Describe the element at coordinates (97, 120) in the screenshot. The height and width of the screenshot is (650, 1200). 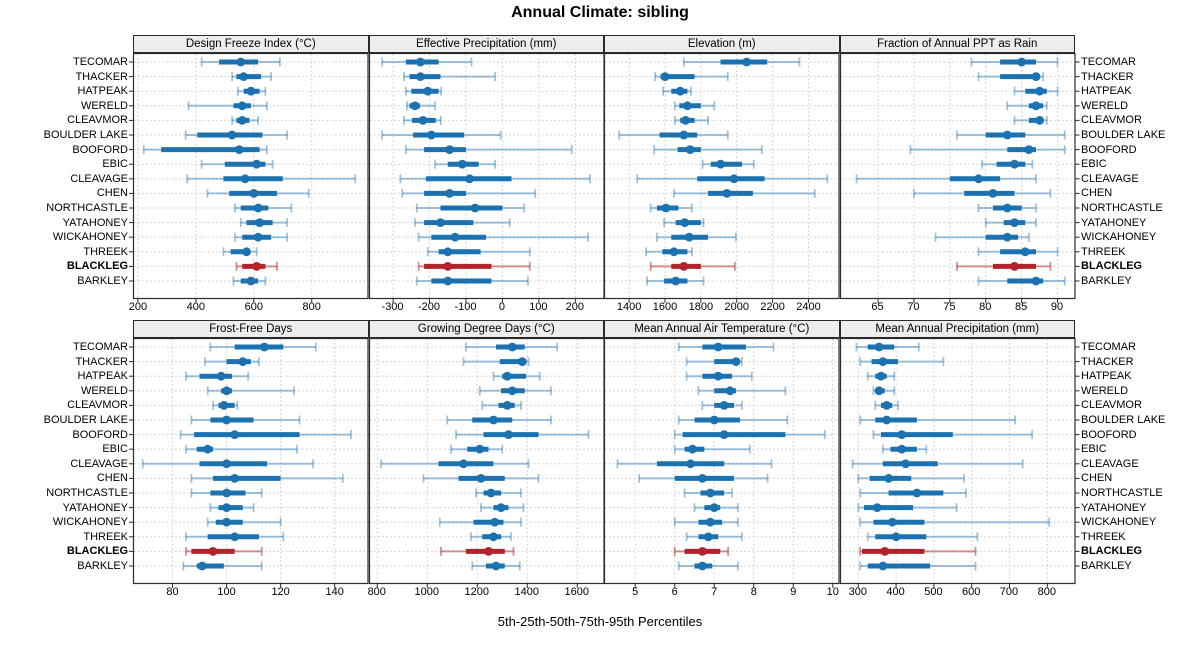
I see `site-label-left-cleavmor: CLEAVMOR` at that location.